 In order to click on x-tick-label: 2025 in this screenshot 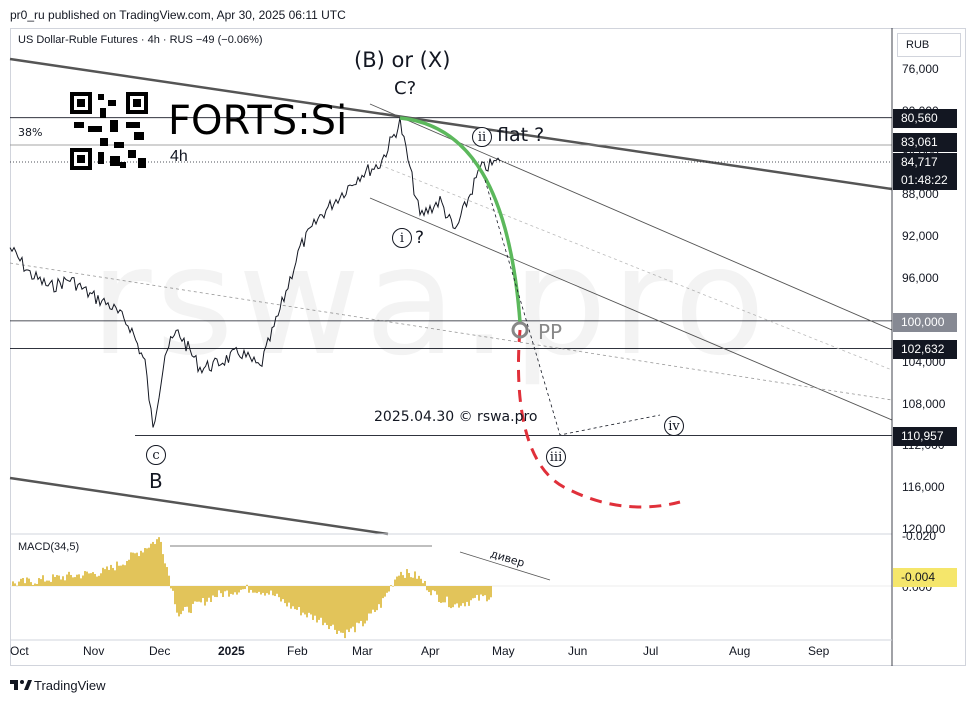, I will do `click(231, 651)`.